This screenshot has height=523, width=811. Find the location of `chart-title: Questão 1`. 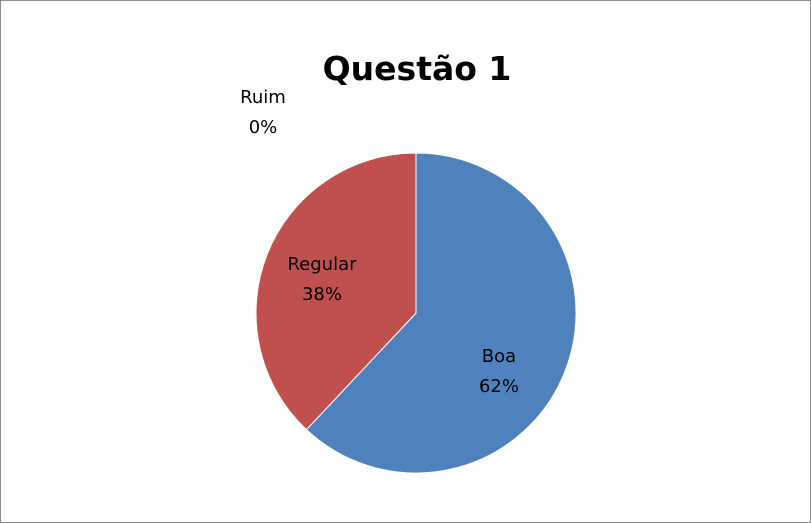

chart-title: Questão 1 is located at coordinates (417, 68).